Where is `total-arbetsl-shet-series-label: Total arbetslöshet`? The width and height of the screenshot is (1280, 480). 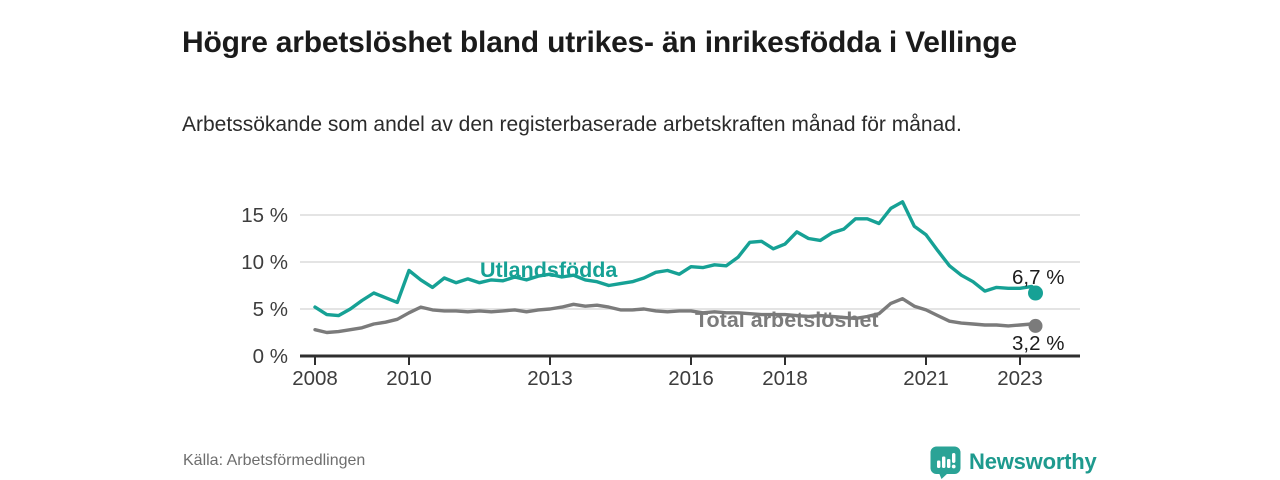 total-arbetsl-shet-series-label: Total arbetslöshet is located at coordinates (787, 320).